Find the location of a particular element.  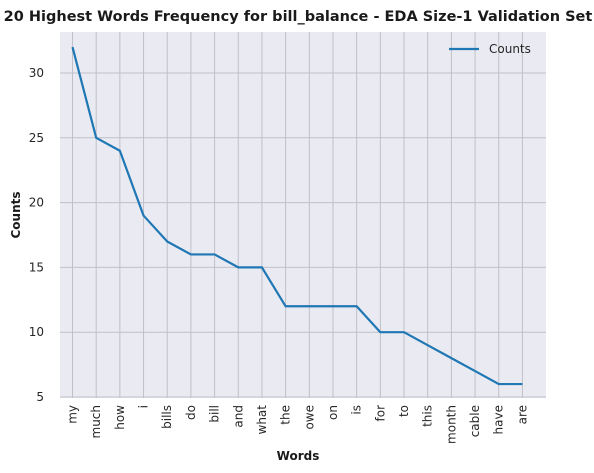

x-tick-label: this is located at coordinates (428, 416).